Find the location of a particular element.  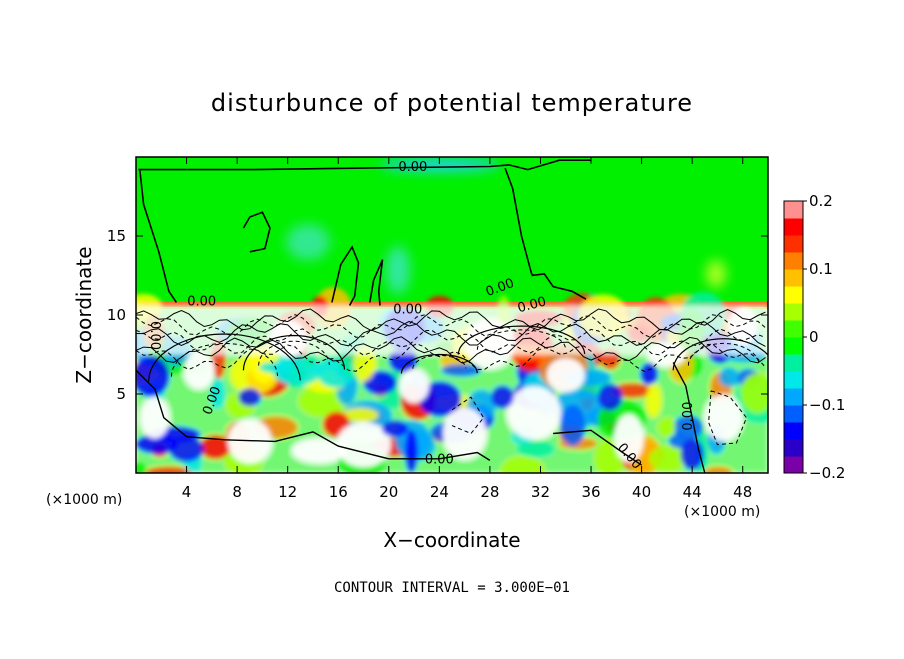

y-axis-label: Z−coordinate is located at coordinates (84, 314).